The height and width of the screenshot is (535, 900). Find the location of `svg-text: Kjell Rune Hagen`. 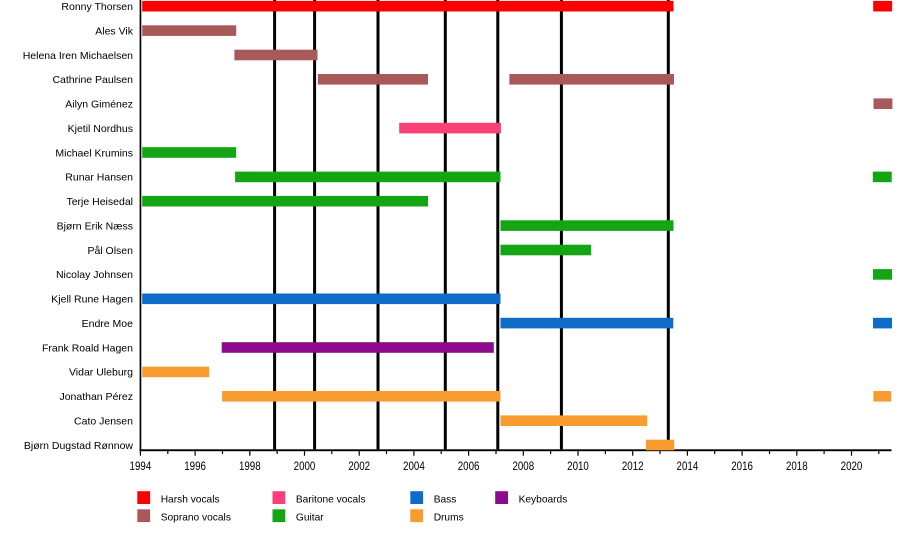

svg-text: Kjell Rune Hagen is located at coordinates (92, 300).